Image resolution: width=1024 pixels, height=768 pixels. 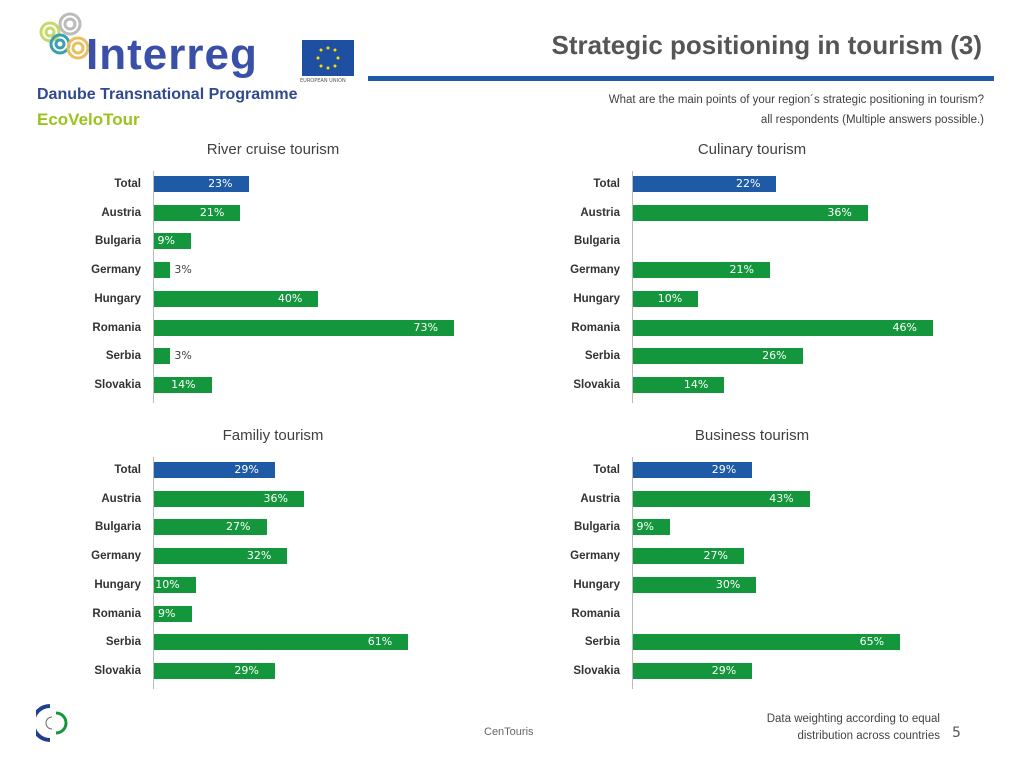 I want to click on interreg-rings-logo, so click(x=64, y=40).